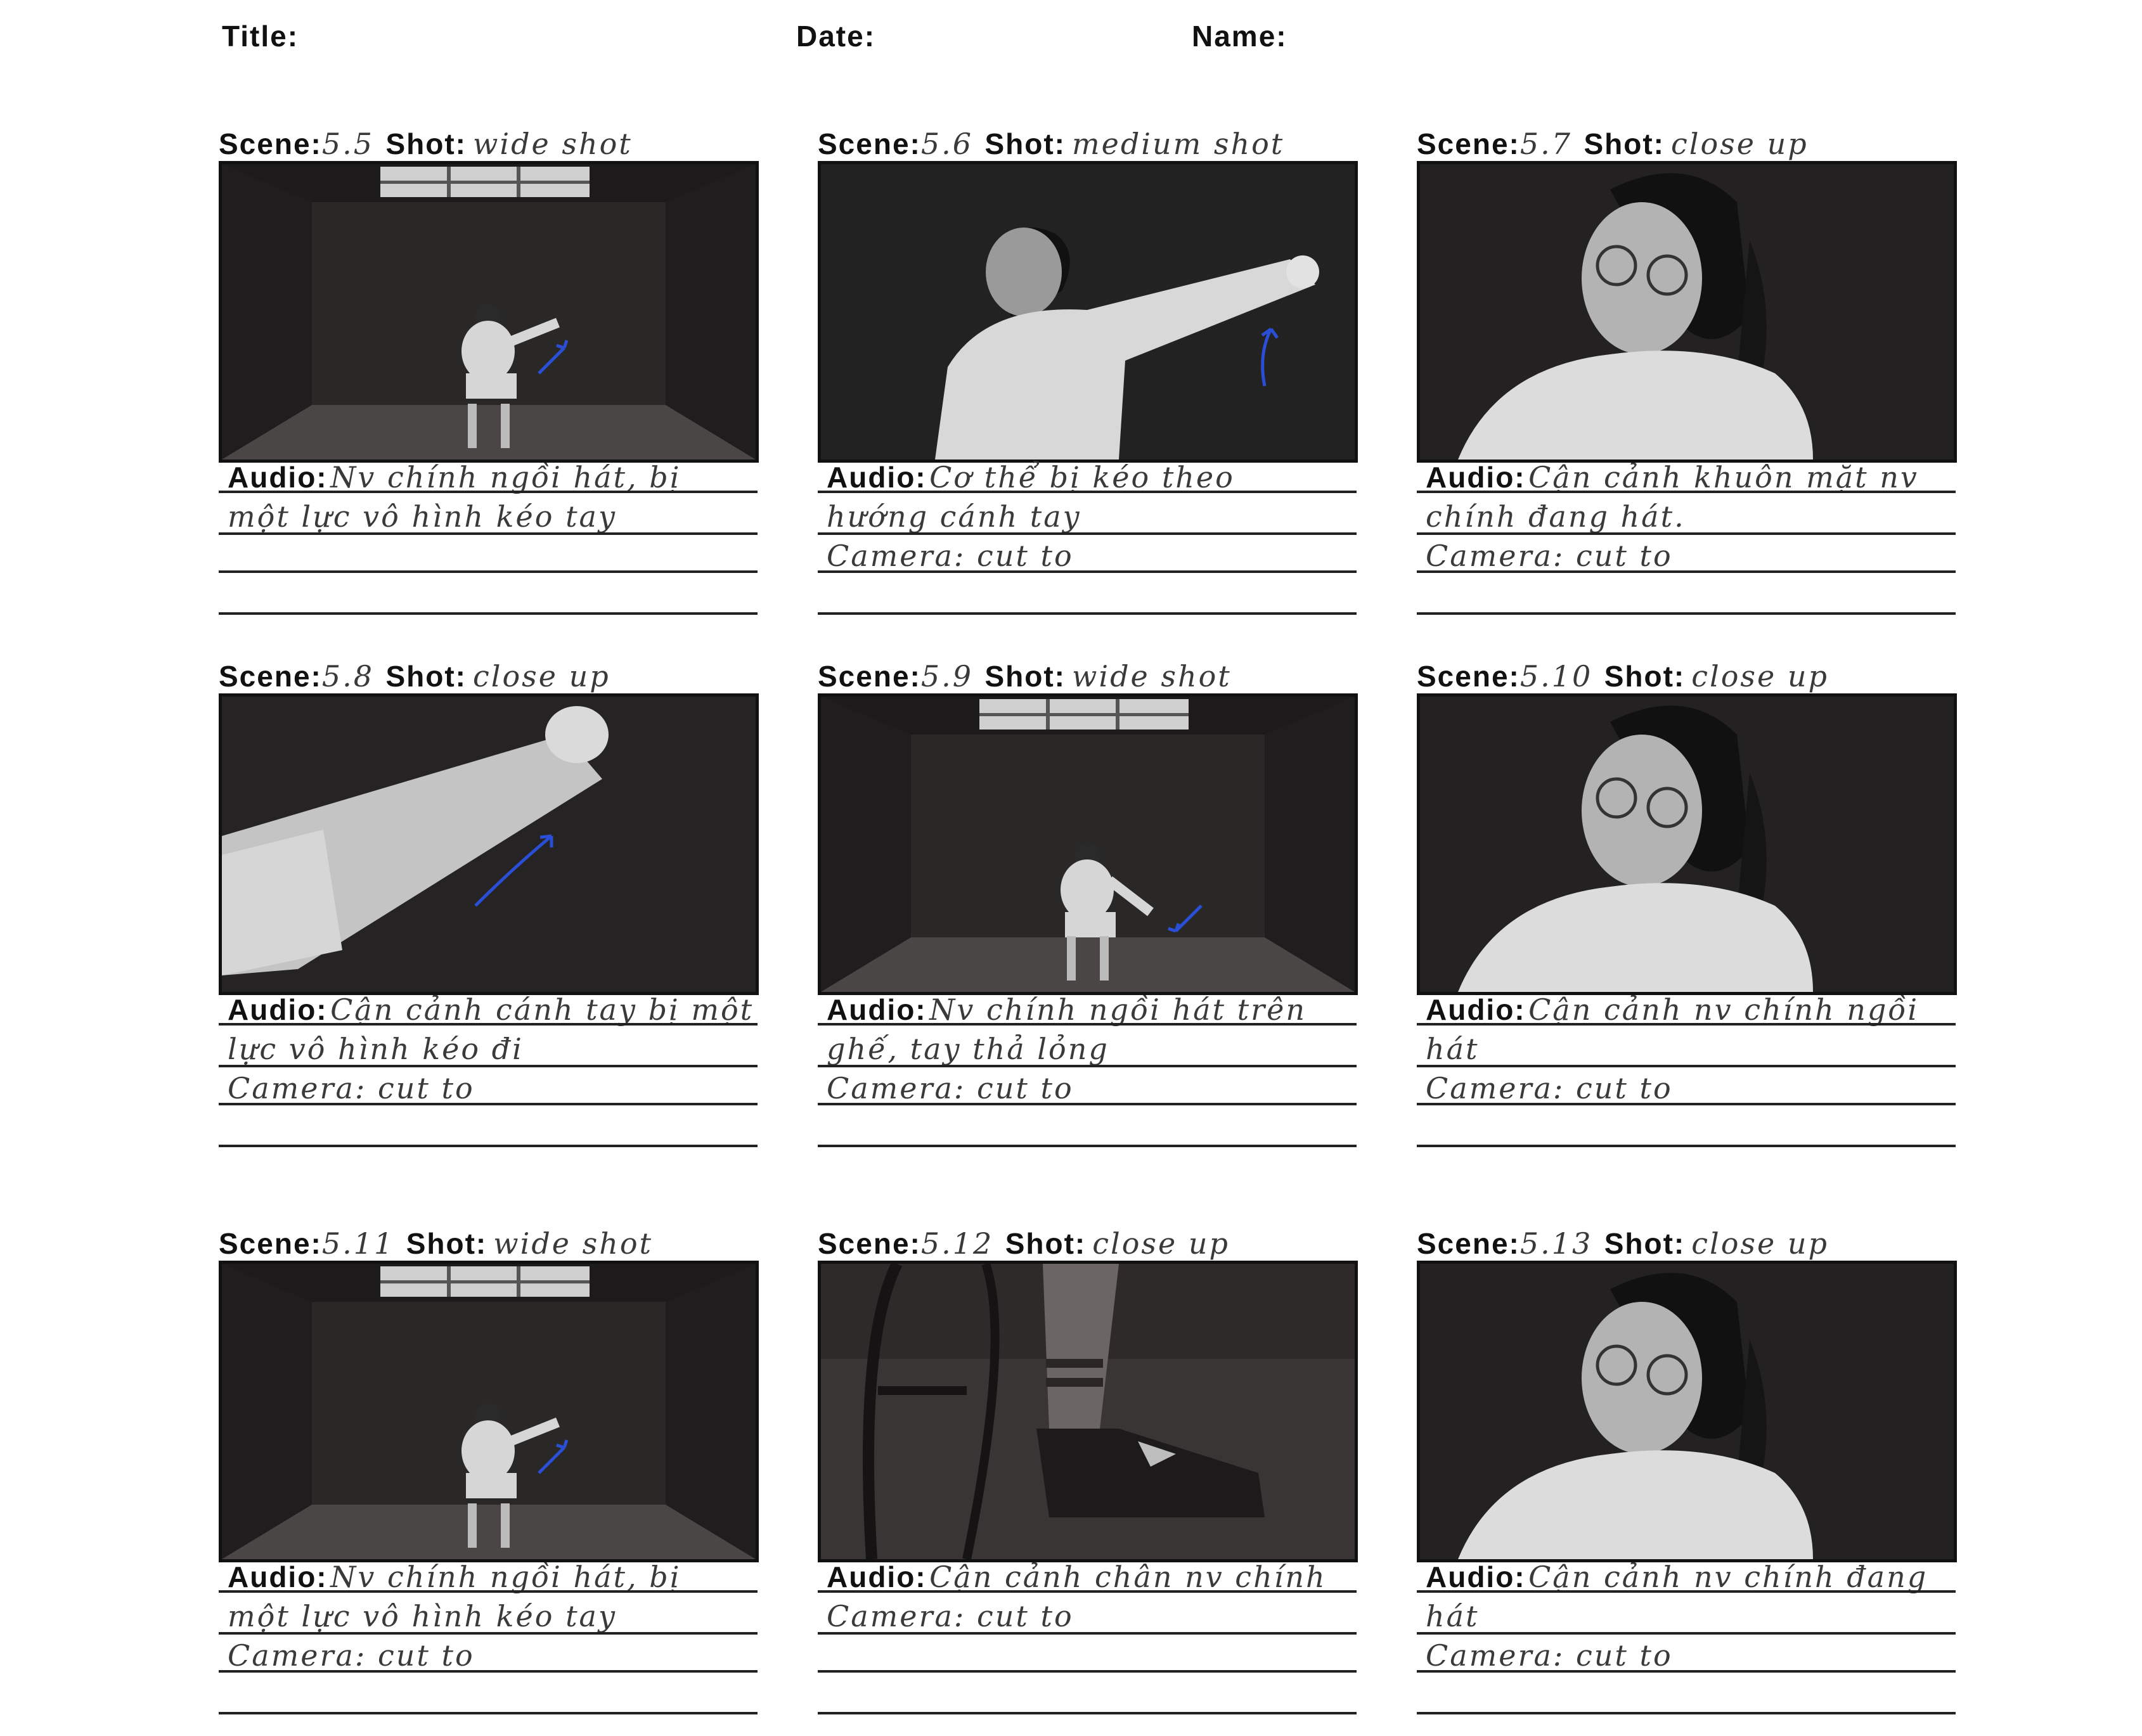 This screenshot has height=1736, width=2142. What do you see at coordinates (422, 1616) in the screenshot?
I see `note-text: một lực vô hình kéo tay` at bounding box center [422, 1616].